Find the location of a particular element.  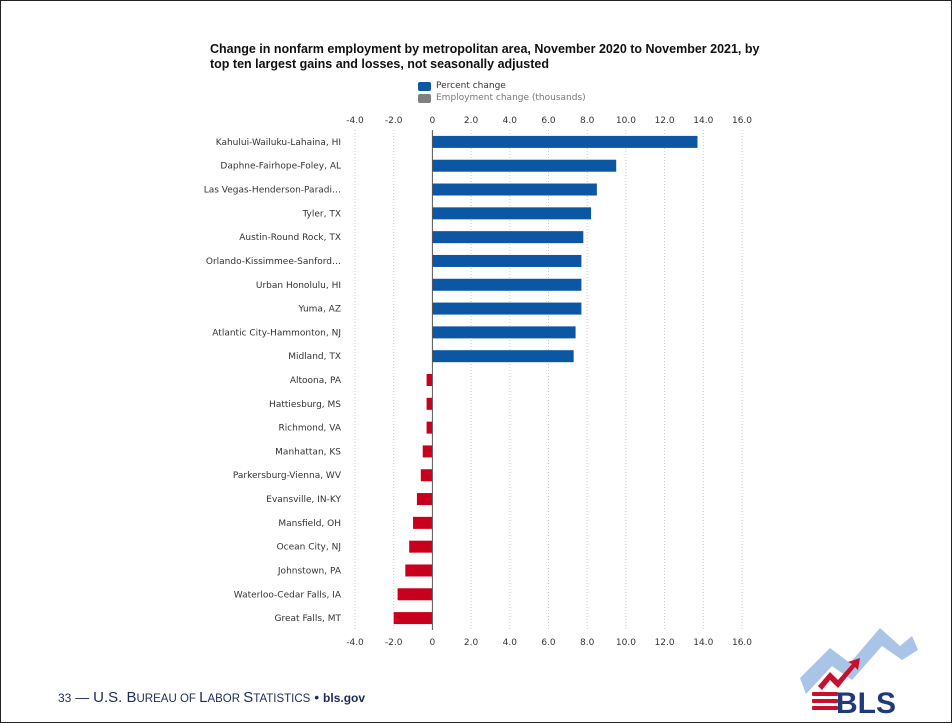

logo-flag-icon is located at coordinates (825, 701).